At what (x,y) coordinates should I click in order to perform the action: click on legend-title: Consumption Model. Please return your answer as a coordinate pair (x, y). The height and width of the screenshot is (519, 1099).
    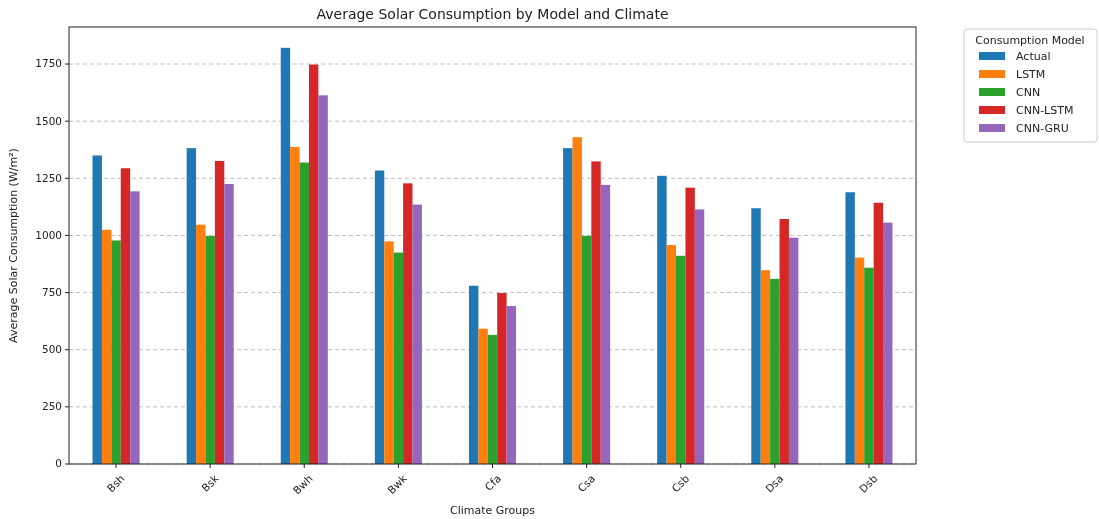
    Looking at the image, I should click on (1030, 40).